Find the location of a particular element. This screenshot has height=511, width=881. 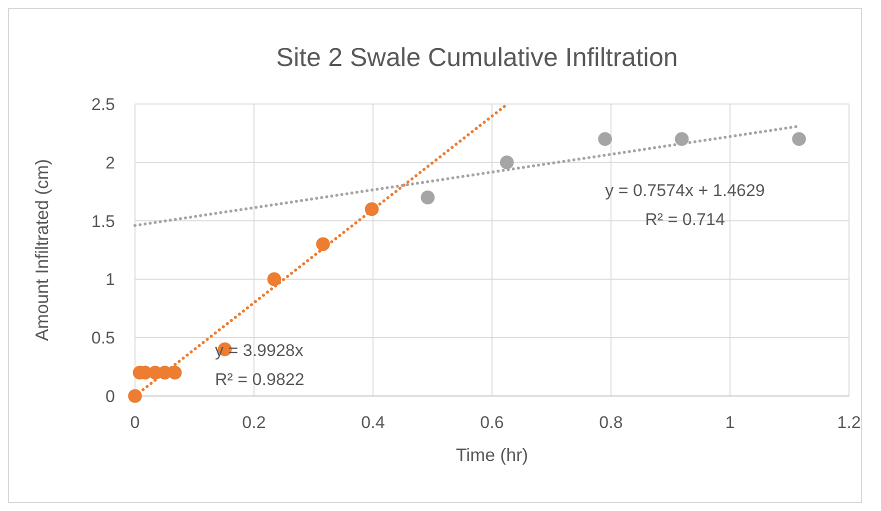

y-tick-label: 0 is located at coordinates (110, 396).